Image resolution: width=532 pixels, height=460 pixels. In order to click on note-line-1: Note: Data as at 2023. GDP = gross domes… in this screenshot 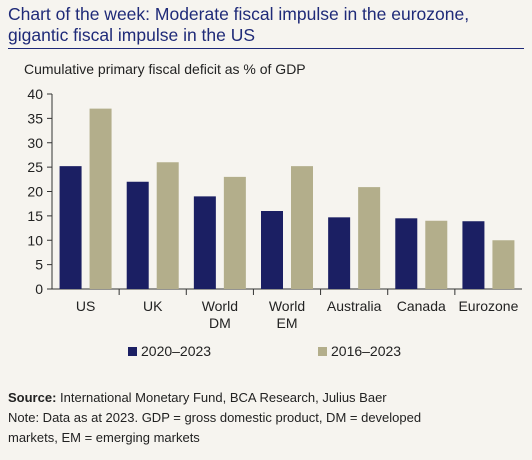, I will do `click(215, 417)`.